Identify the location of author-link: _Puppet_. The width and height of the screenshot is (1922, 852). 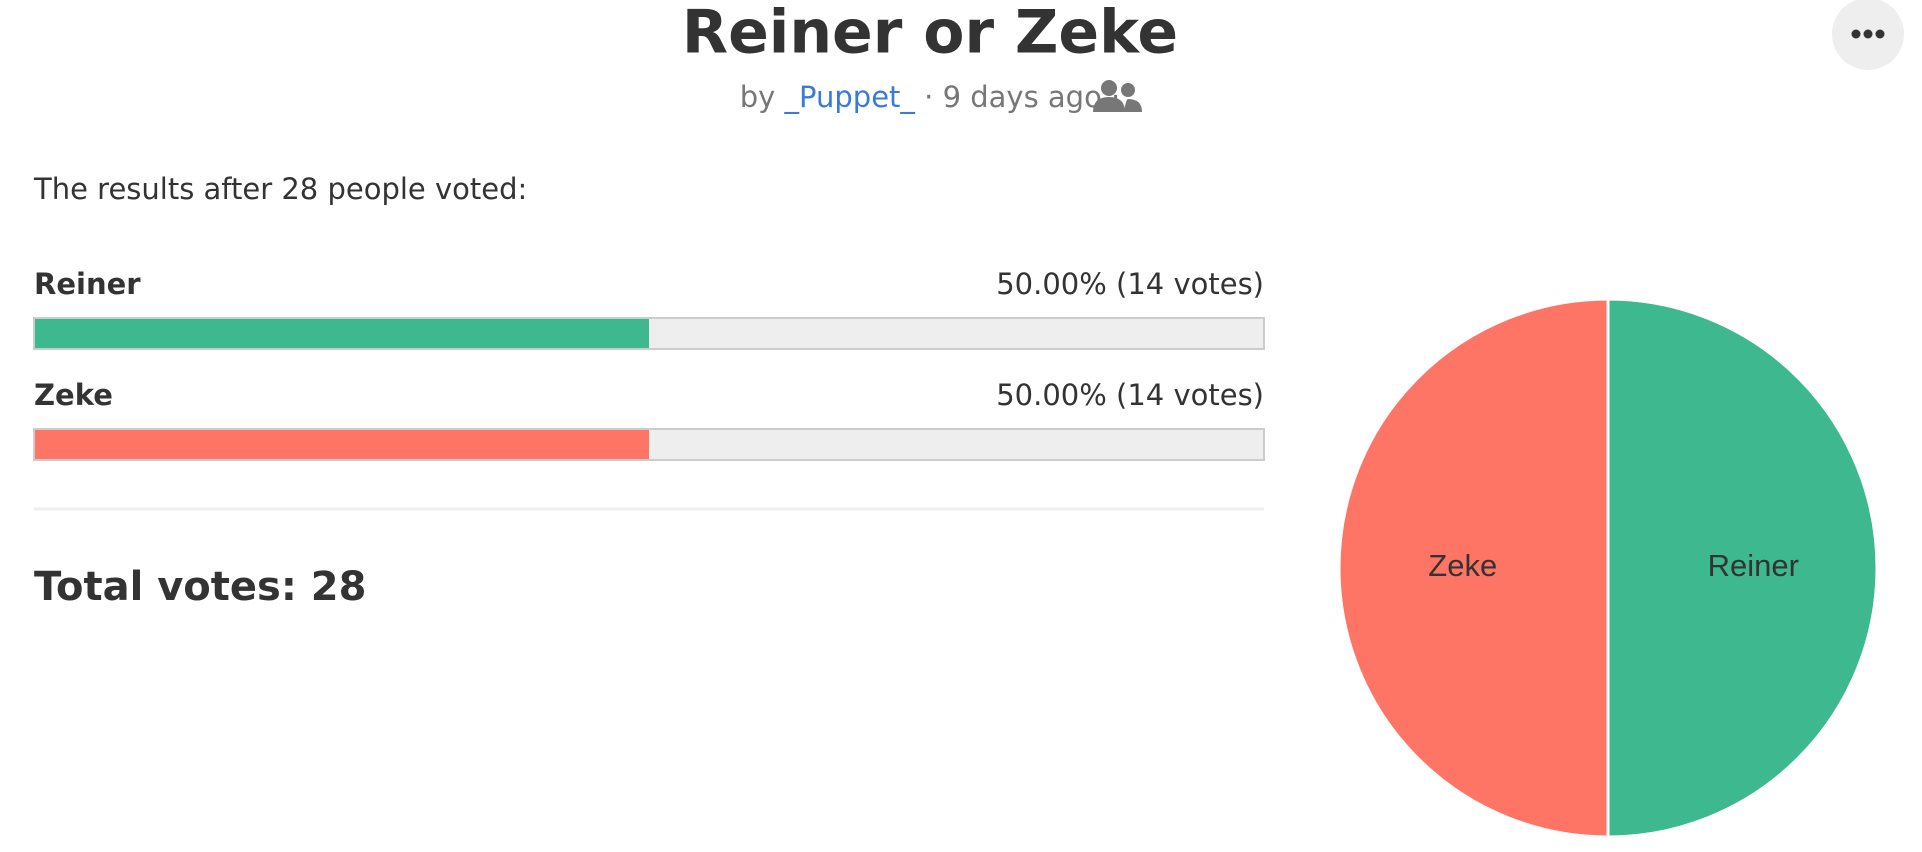
(850, 97).